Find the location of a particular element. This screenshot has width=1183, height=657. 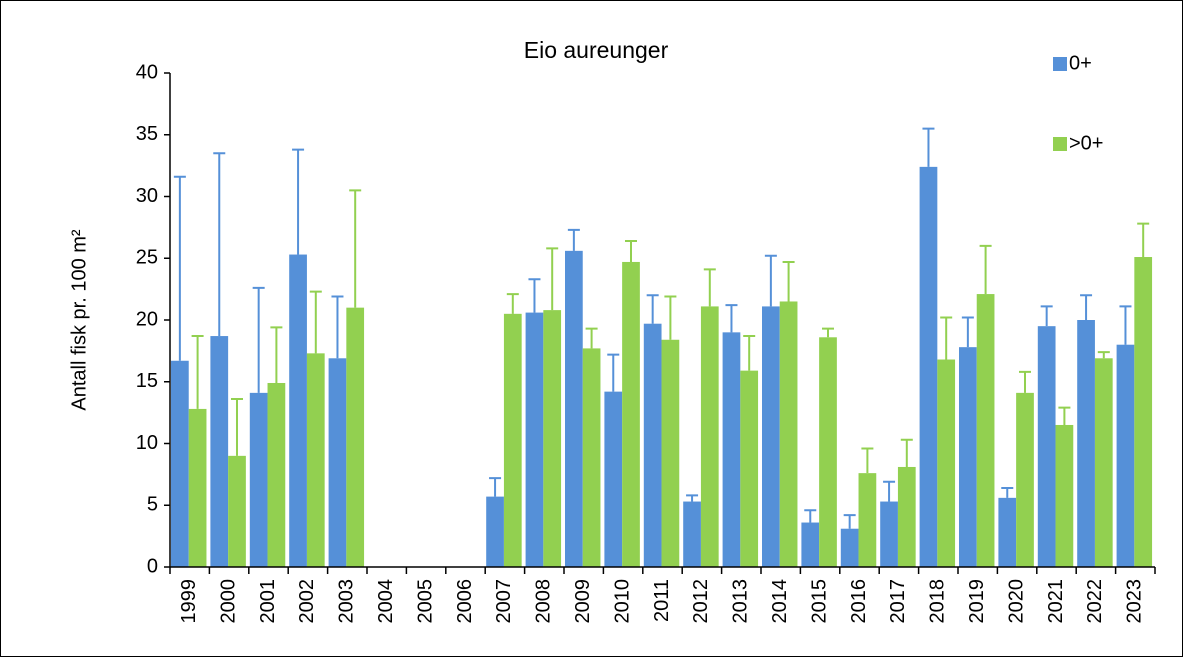

x-tick-label: 2003 is located at coordinates (347, 601).